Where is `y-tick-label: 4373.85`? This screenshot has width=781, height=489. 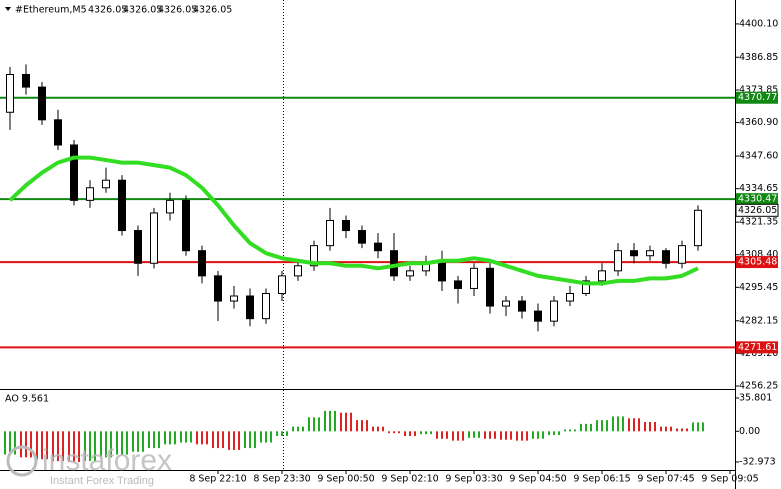
y-tick-label: 4373.85 is located at coordinates (758, 89).